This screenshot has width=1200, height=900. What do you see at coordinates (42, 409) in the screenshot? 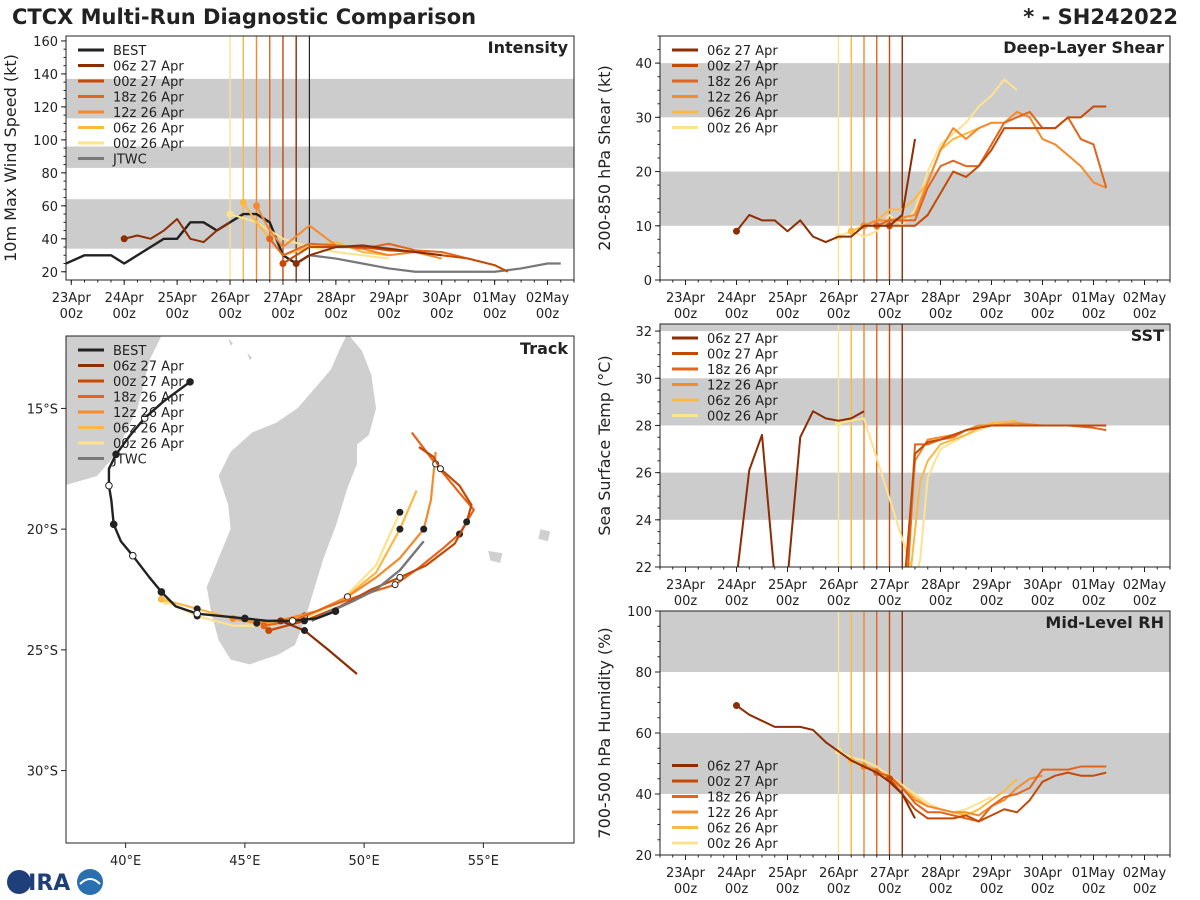
I see `lat-tick-label: 15°S` at bounding box center [42, 409].